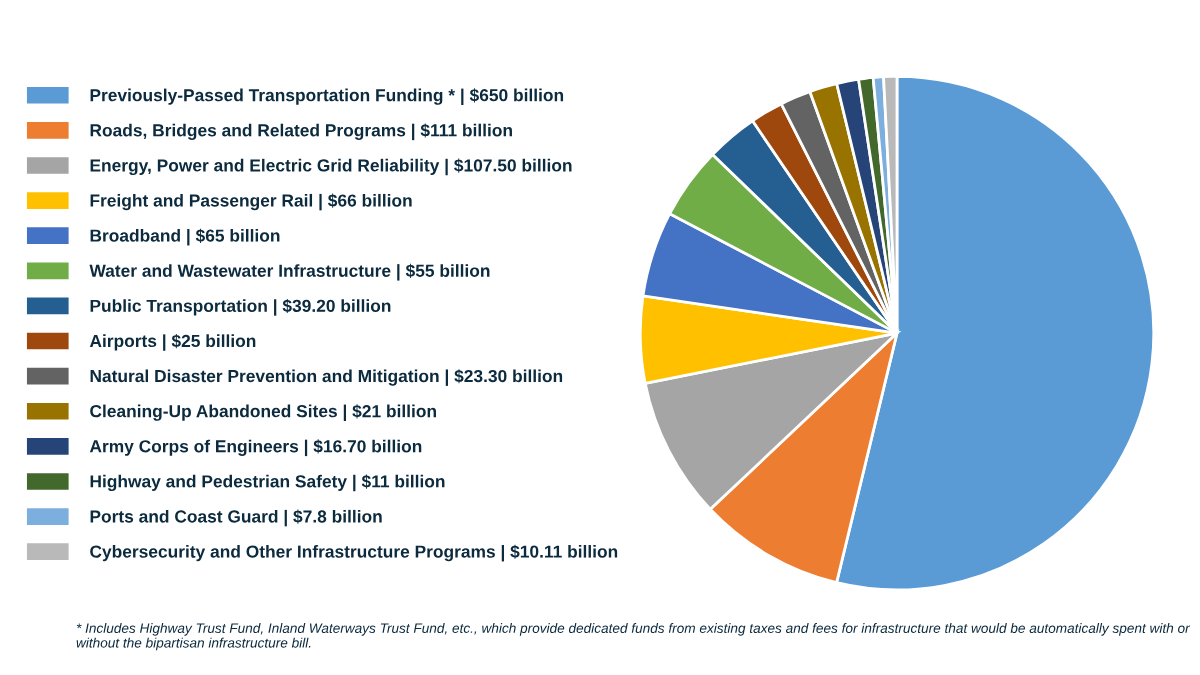 The image size is (1200, 675). What do you see at coordinates (633, 637) in the screenshot?
I see `text: * Includes Highway Trust Fund, Inland Waterways Trust Fund, etc., which provide dedicated funds from existing taxes and fees for infrastructure that would be automatically spent with or without the bipartisan infrastructure bill.` at bounding box center [633, 637].